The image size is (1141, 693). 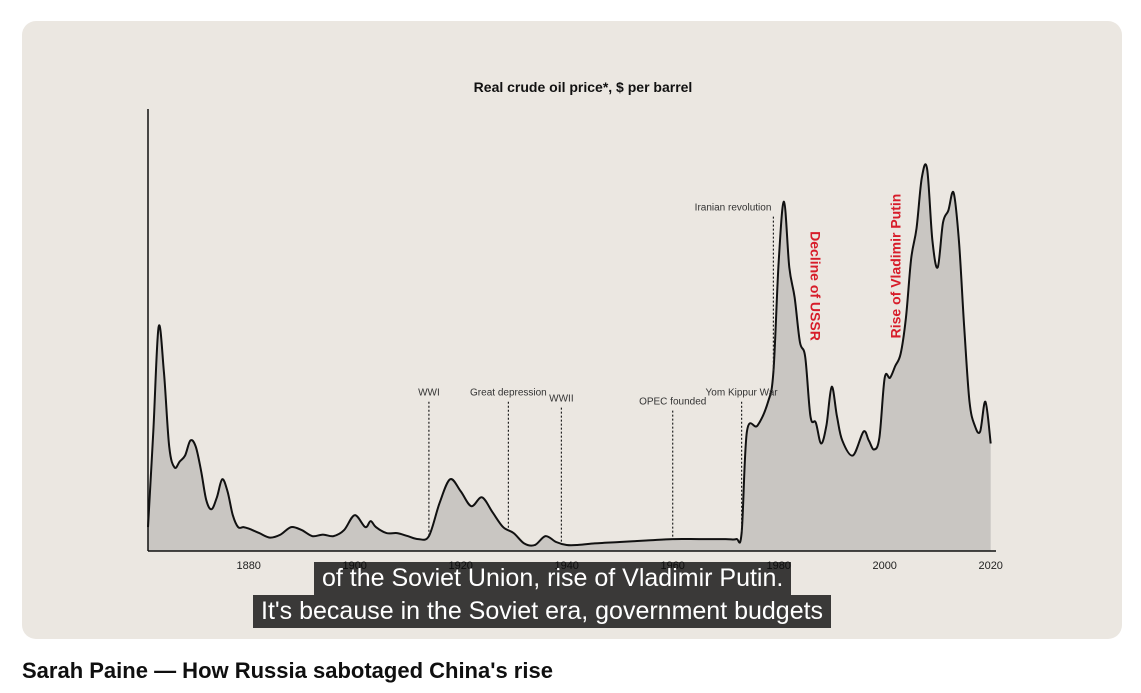 What do you see at coordinates (248, 566) in the screenshot?
I see `x-tick-label: 1880` at bounding box center [248, 566].